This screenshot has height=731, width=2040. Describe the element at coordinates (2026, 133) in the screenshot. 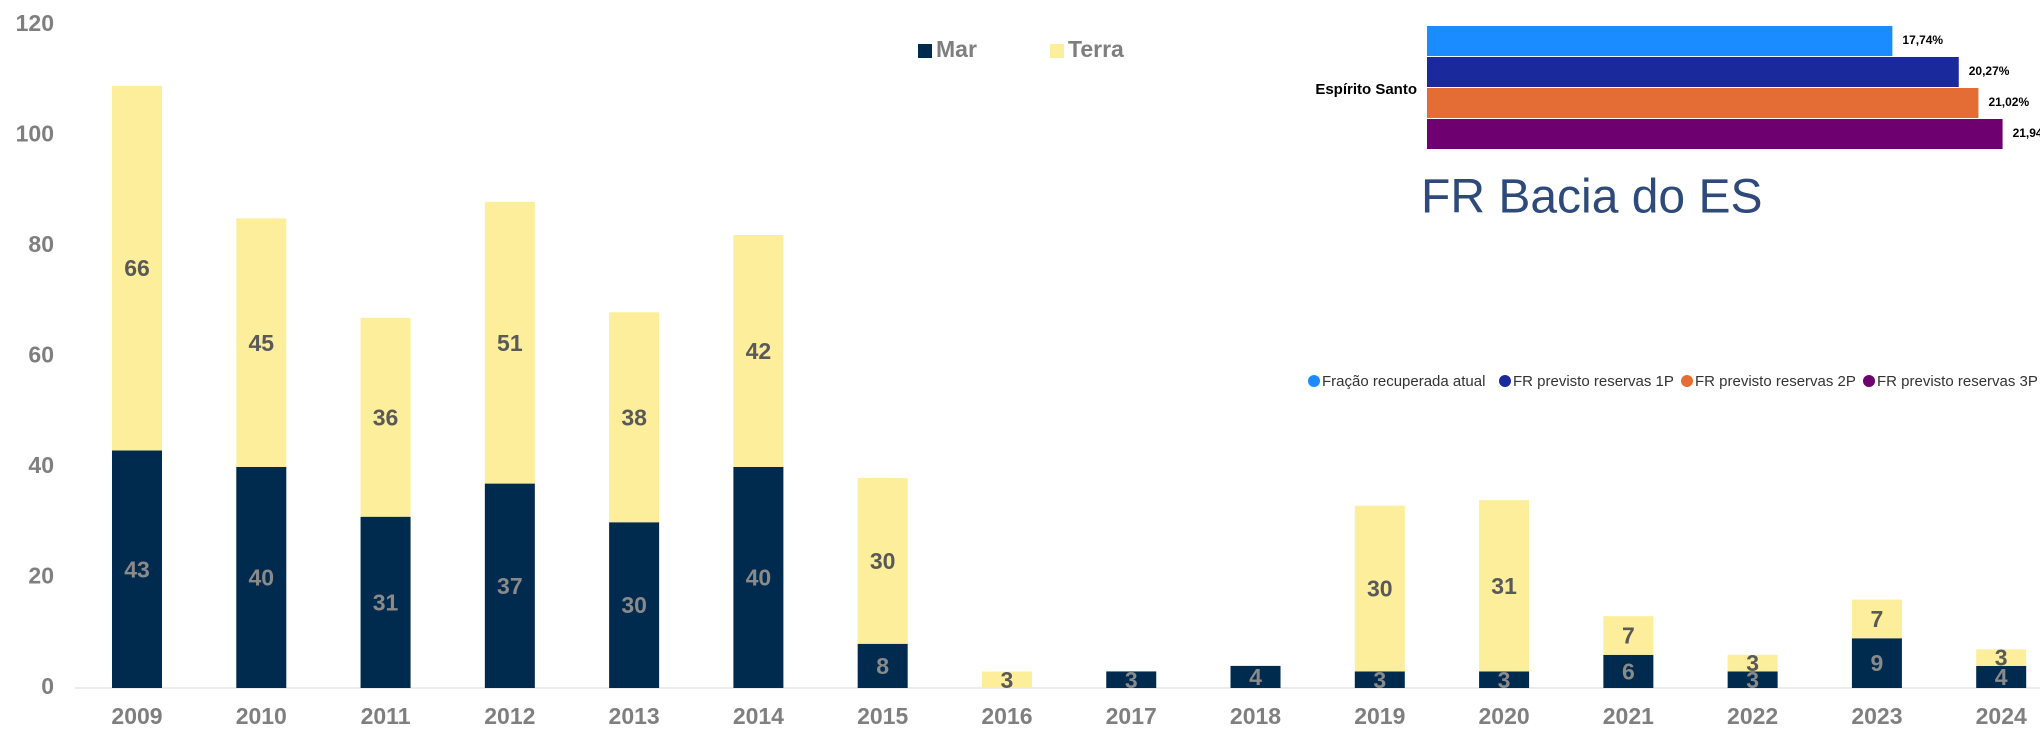

I see `data-label: 21,94%` at that location.